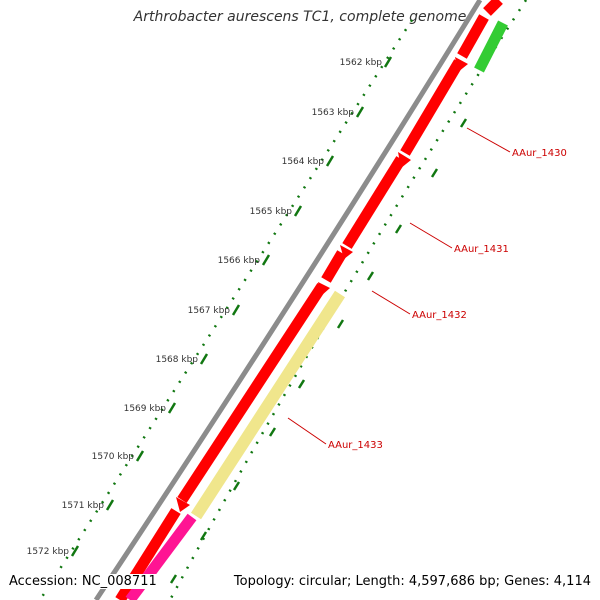 The height and width of the screenshot is (600, 600). Describe the element at coordinates (83, 506) in the screenshot. I see `tick-label: 1571 kbp` at that location.